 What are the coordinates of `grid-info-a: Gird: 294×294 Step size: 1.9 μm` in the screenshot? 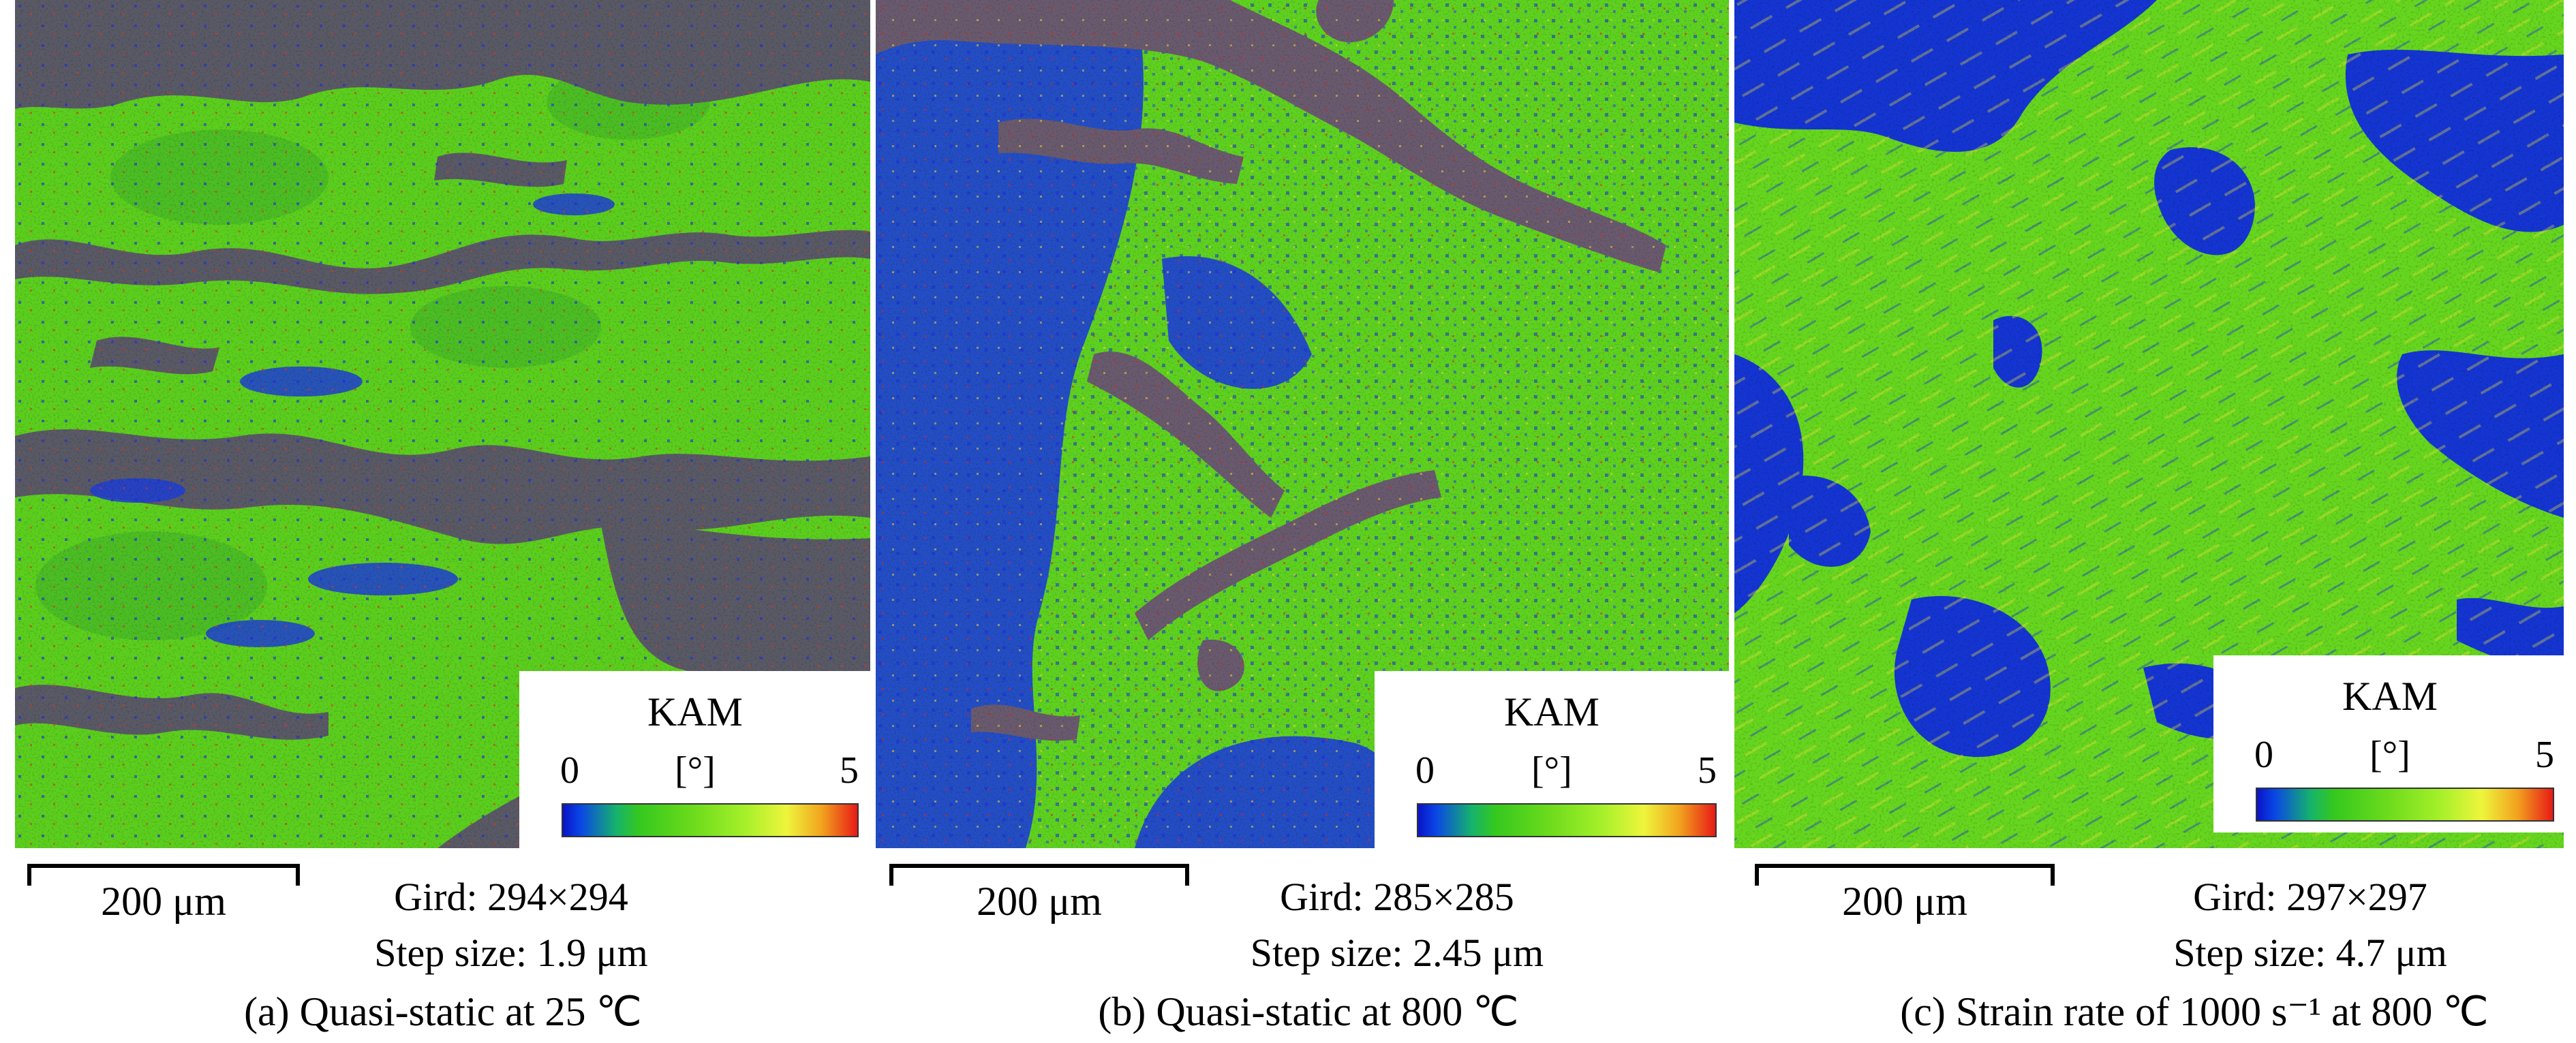 It's located at (511, 925).